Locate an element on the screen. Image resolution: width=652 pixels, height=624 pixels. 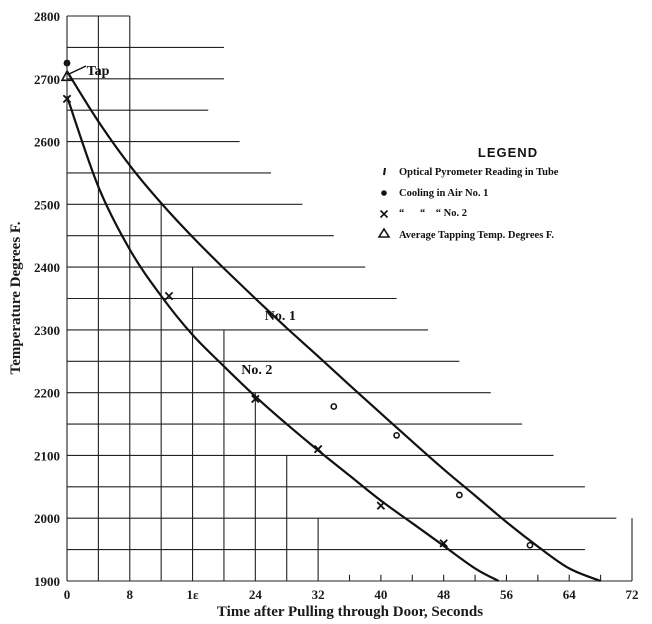
x-axis-title: Time after Pulling through Door, Seconds is located at coordinates (350, 612).